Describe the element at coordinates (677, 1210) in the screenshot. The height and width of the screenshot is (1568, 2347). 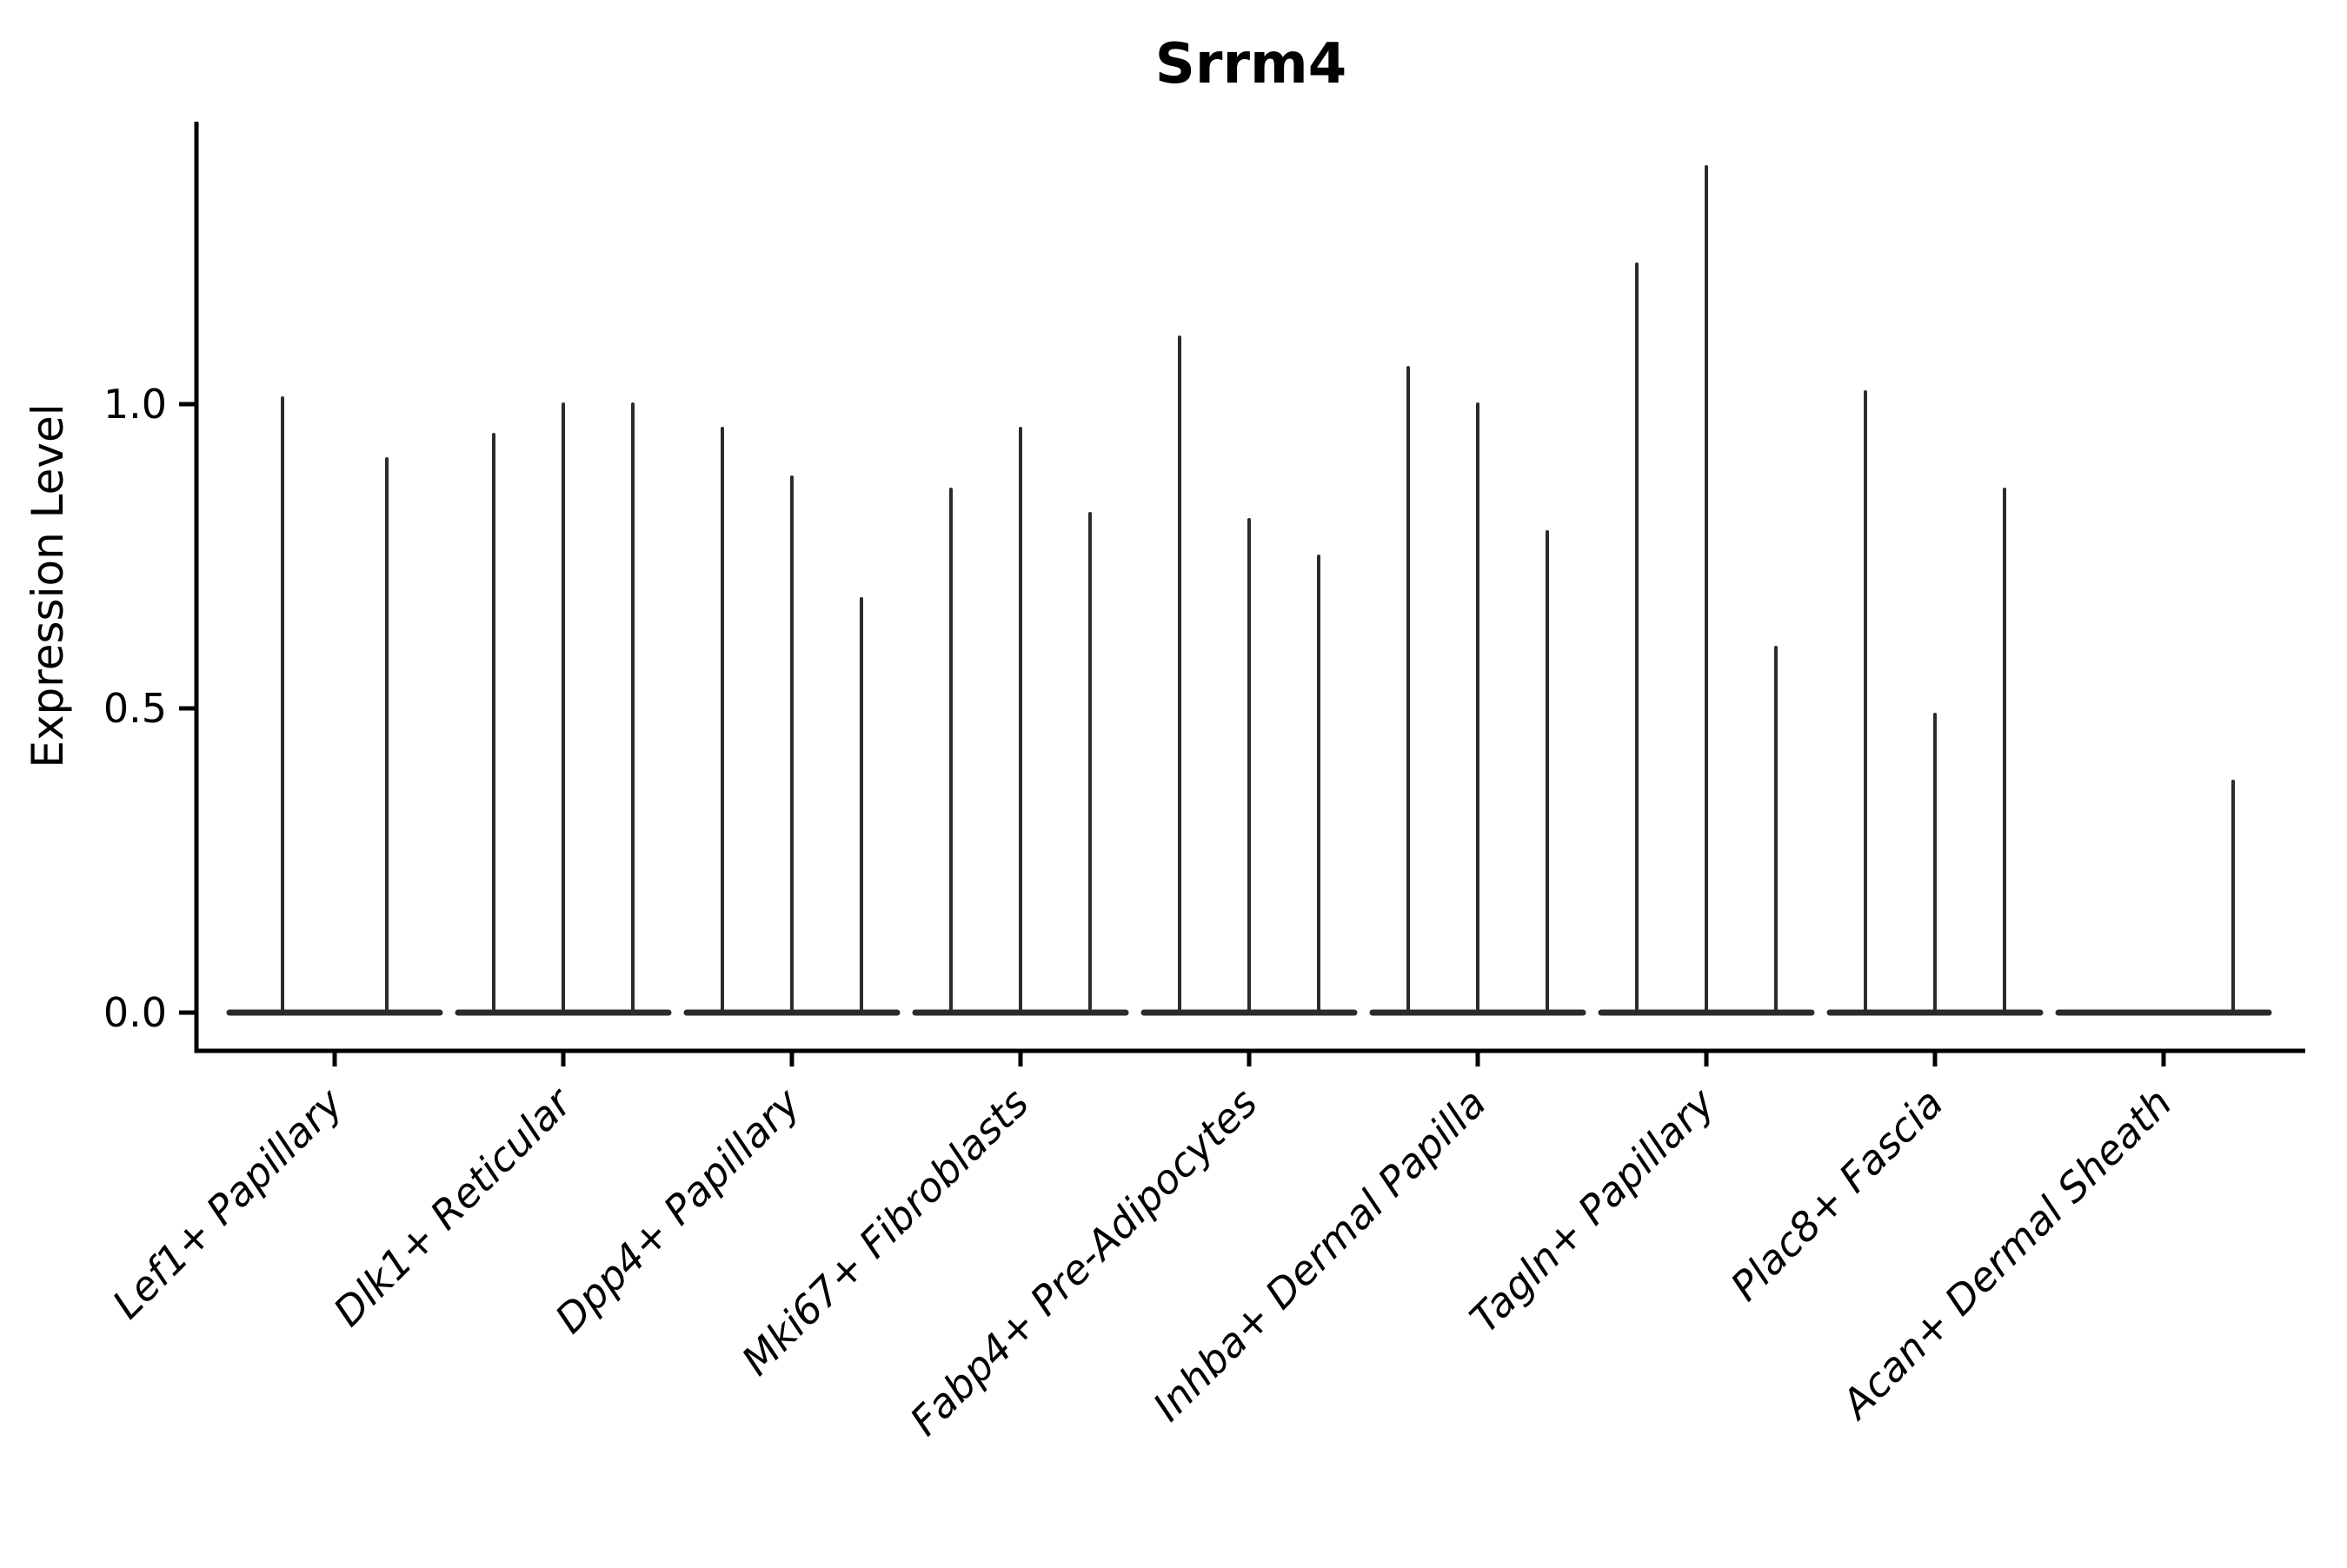
I see `x-tick-label: Dpp4+ Papillary` at that location.